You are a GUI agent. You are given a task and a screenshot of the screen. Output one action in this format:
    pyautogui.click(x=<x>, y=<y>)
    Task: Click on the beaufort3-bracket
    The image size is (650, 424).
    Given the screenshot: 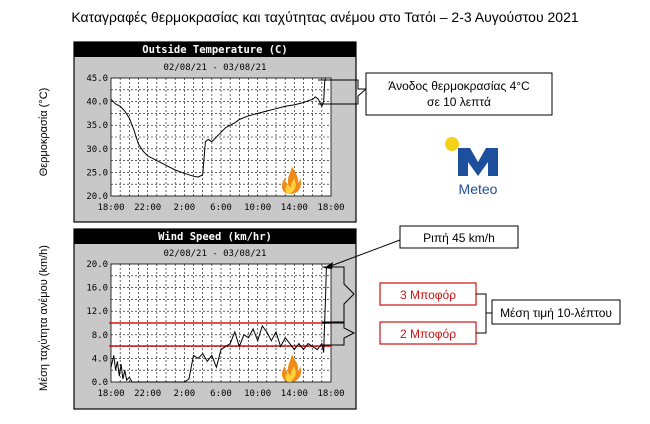 What is the action you would take?
    pyautogui.click(x=338, y=294)
    